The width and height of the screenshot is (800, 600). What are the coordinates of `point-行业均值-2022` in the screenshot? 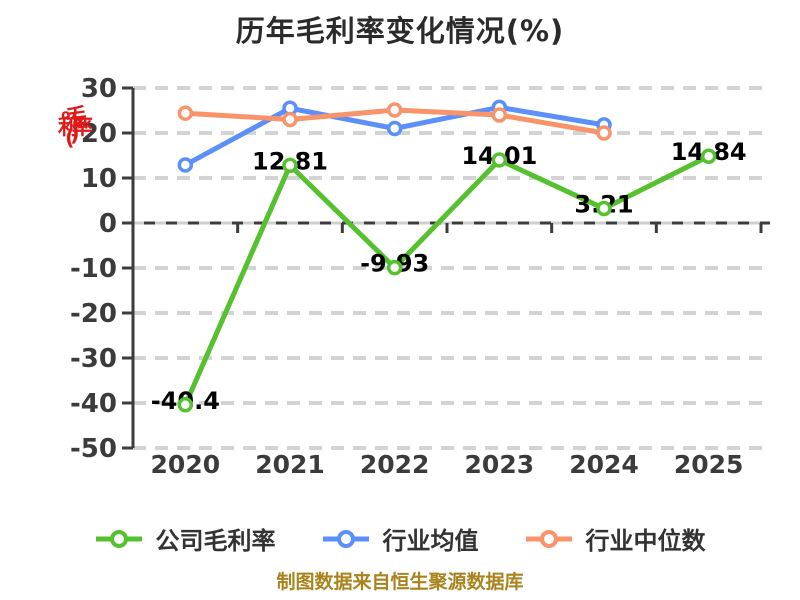 It's located at (394, 128).